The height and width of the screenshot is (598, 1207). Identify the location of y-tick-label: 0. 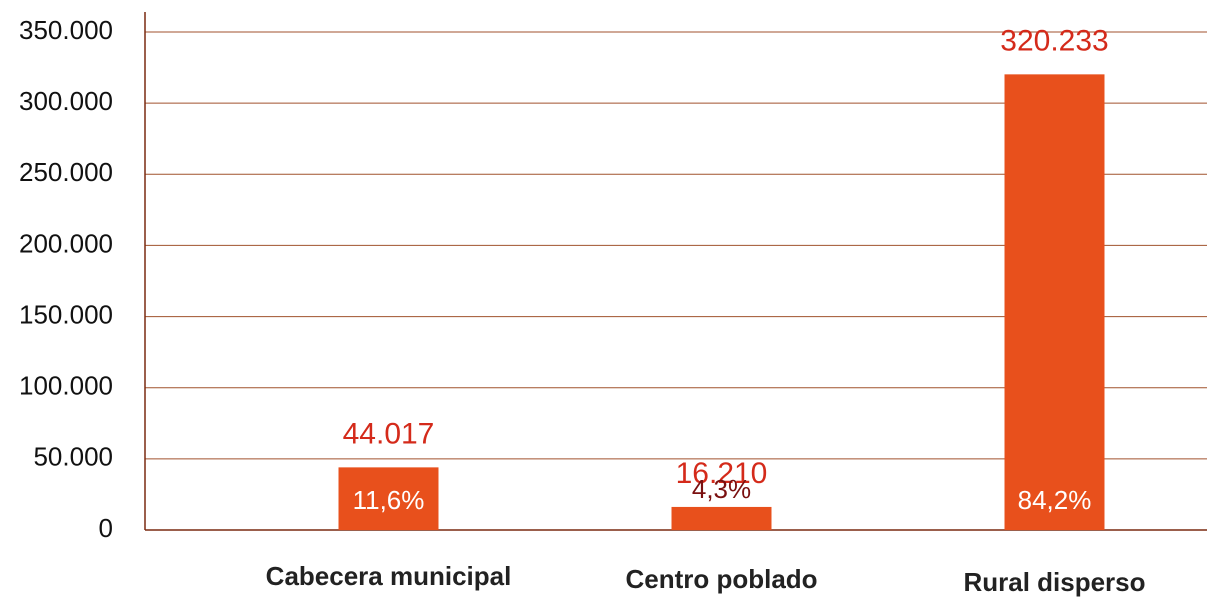
(106, 528).